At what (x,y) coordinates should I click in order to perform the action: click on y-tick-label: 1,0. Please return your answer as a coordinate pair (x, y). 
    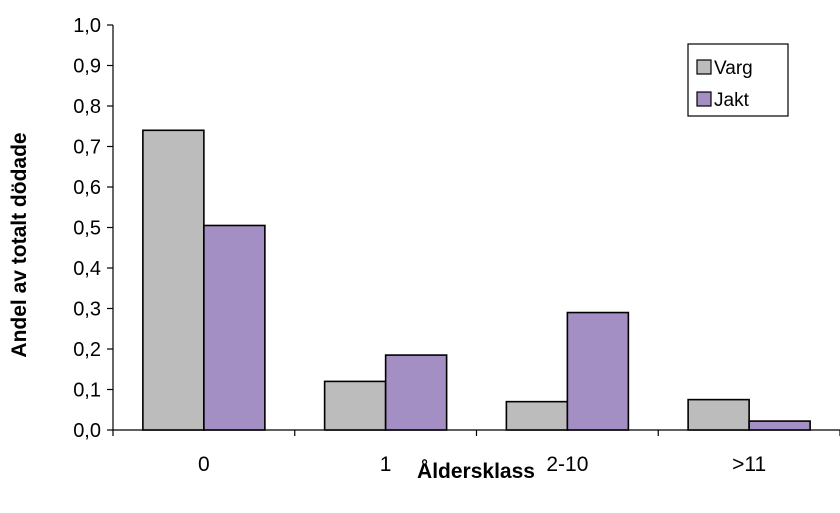
    Looking at the image, I should click on (87, 26).